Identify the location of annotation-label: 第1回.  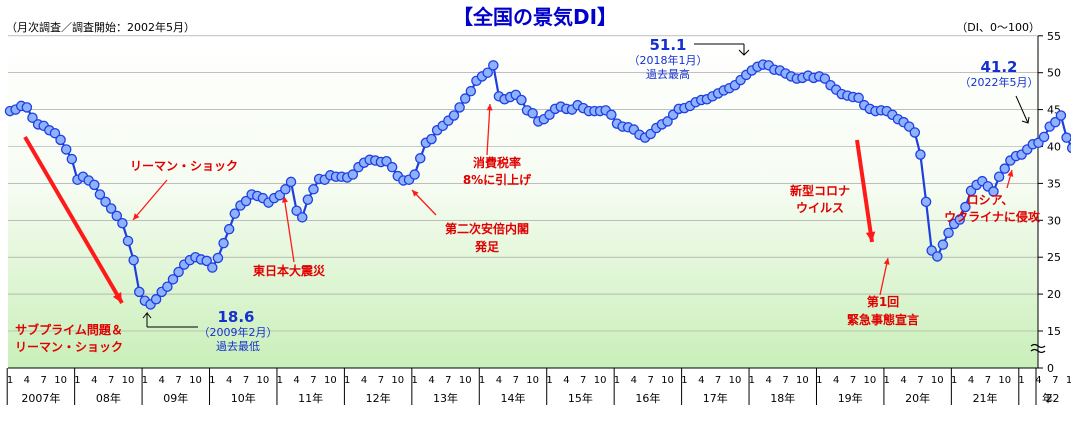
(883, 301).